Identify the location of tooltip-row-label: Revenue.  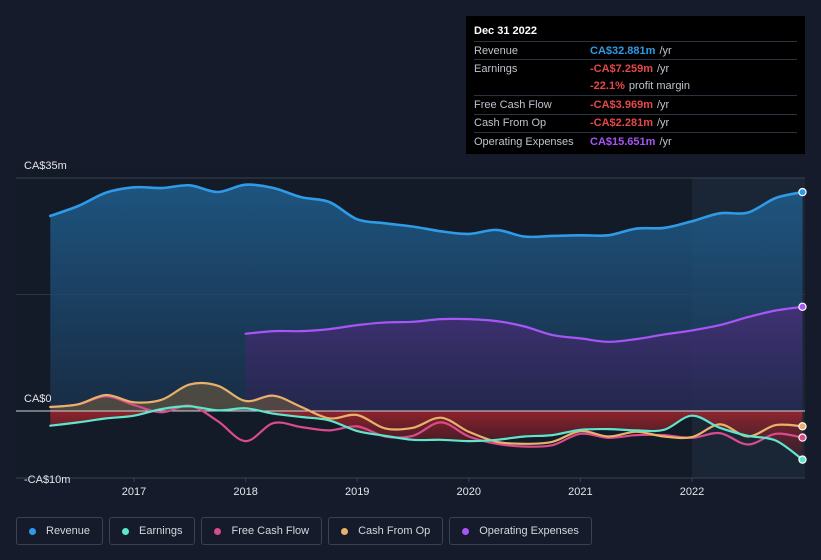
(496, 50).